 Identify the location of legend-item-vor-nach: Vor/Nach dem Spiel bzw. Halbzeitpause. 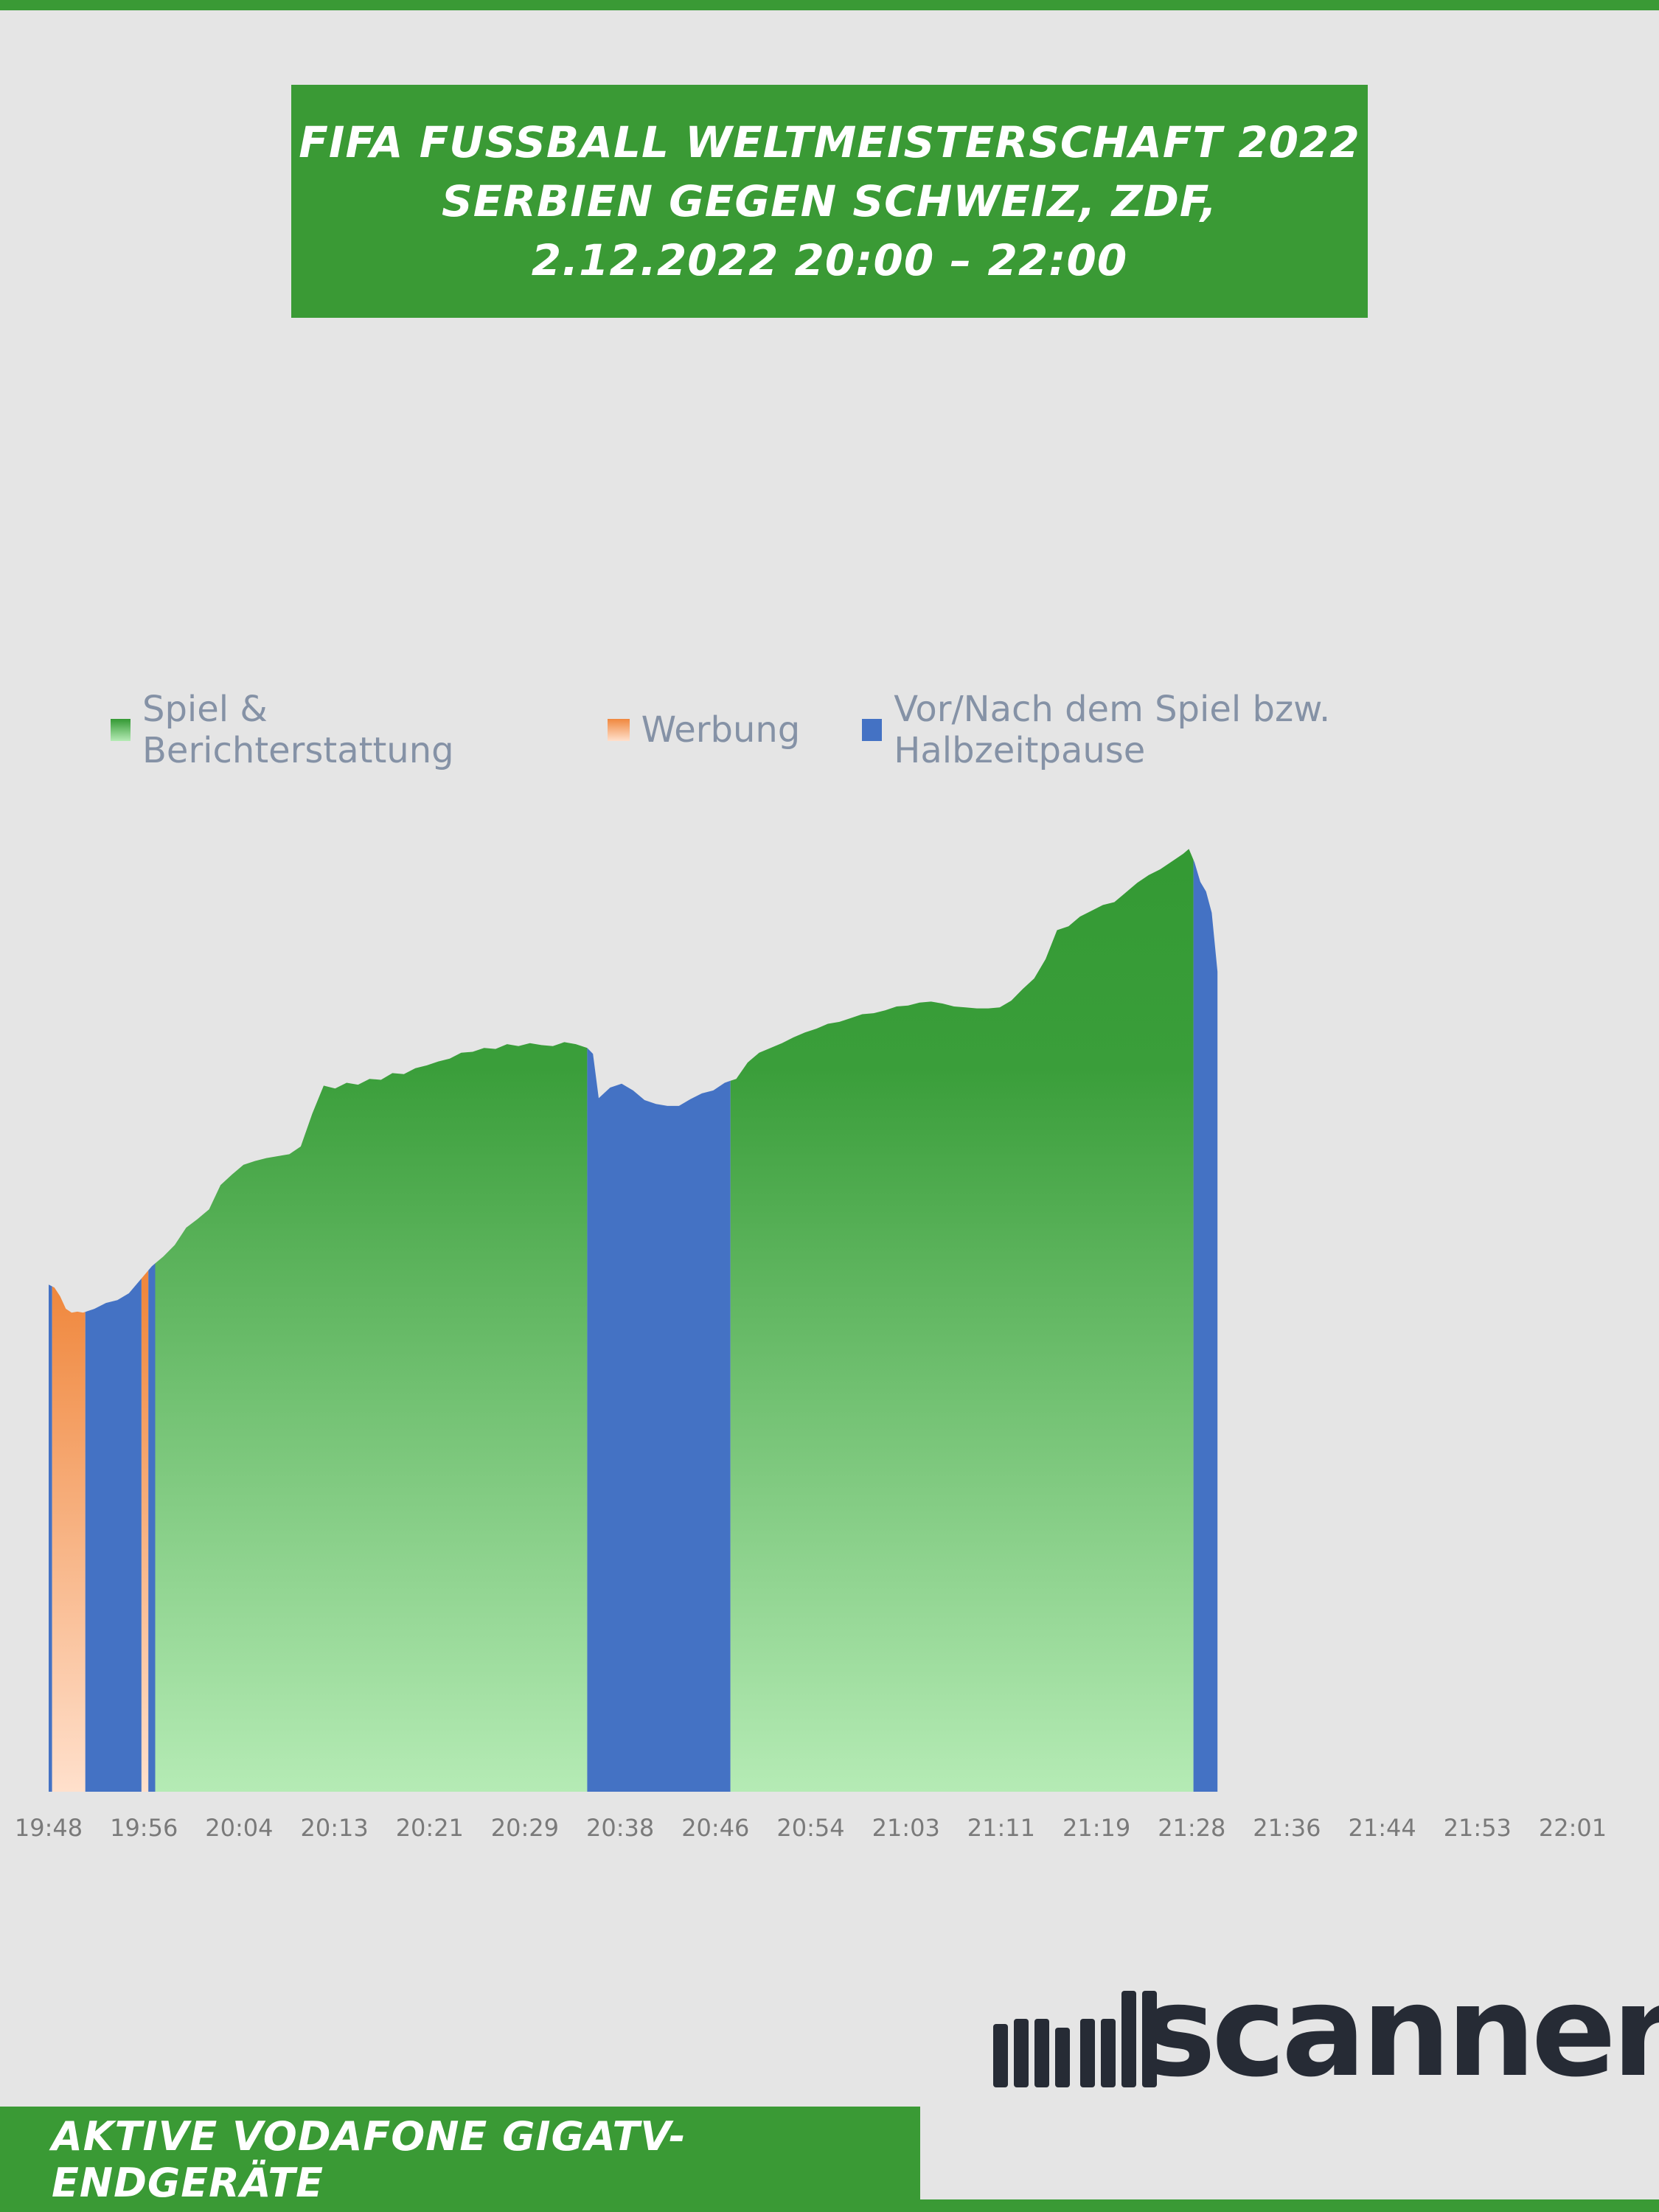
(1192, 730).